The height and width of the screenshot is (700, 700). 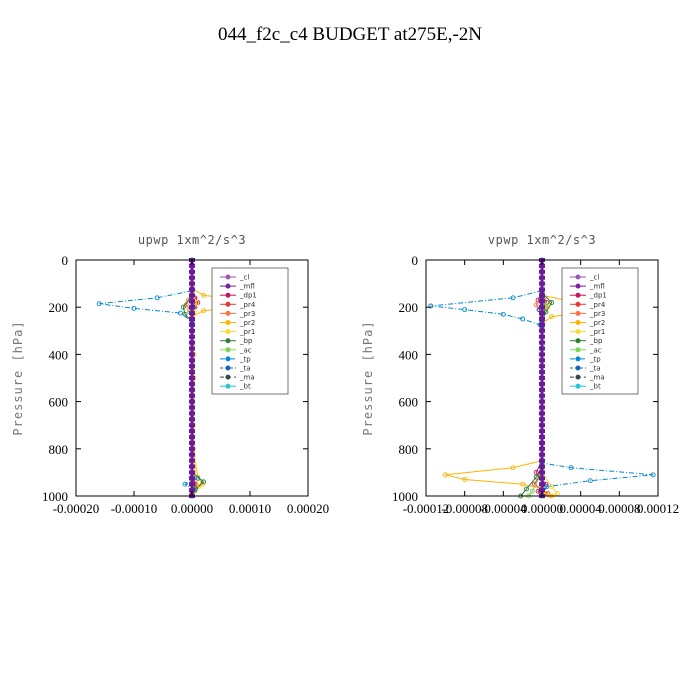 I want to click on y-tick-label: 200, so click(x=59, y=307).